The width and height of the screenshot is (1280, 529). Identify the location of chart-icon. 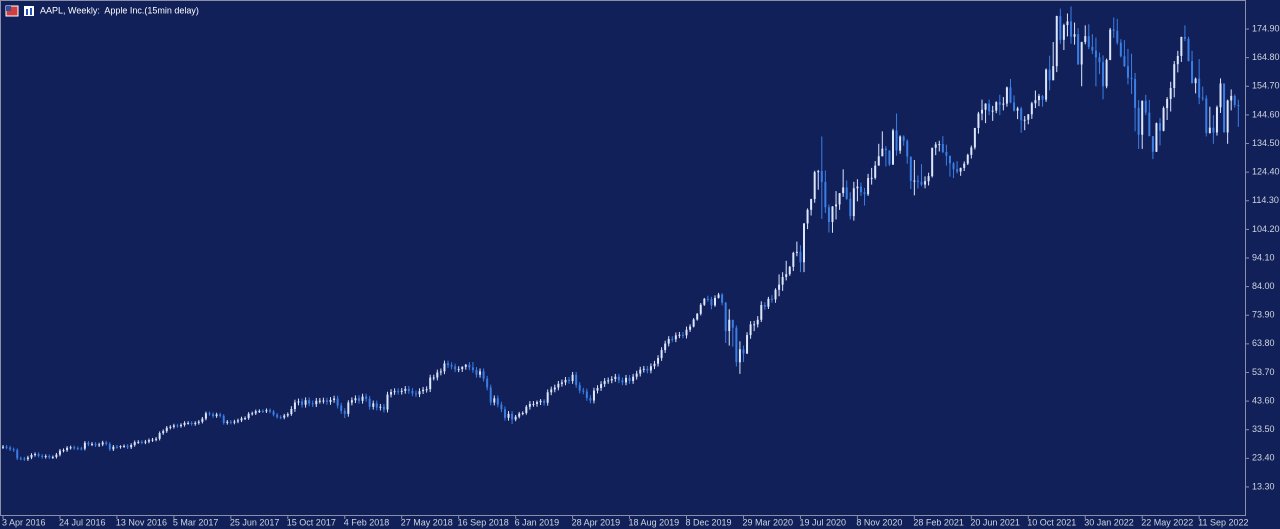
(29, 11).